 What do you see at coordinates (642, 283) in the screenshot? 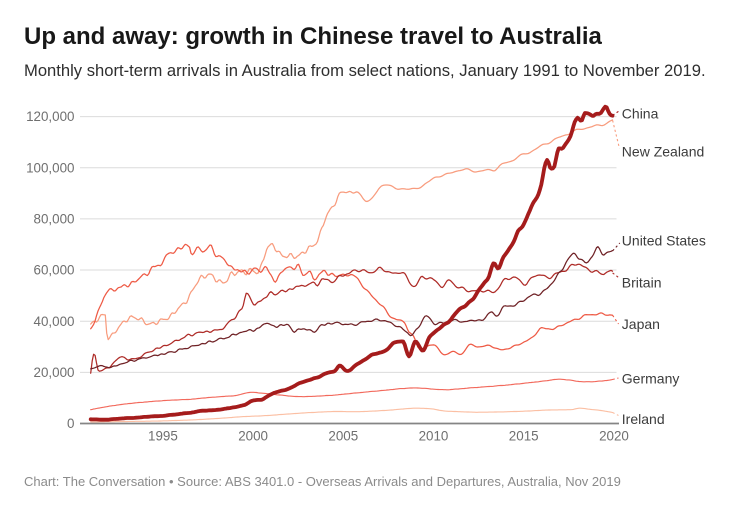
I see `svg-text: Britain` at bounding box center [642, 283].